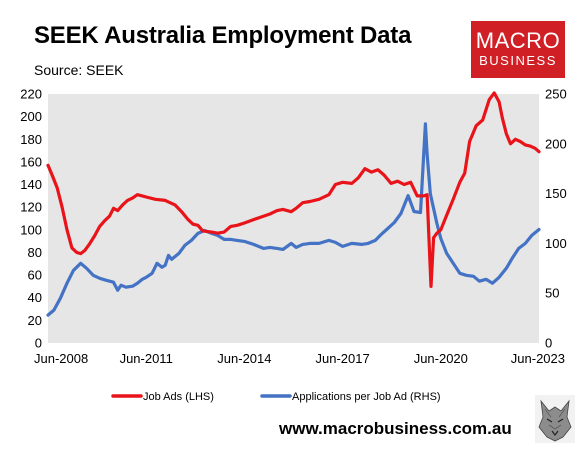 This screenshot has height=451, width=585. Describe the element at coordinates (366, 397) in the screenshot. I see `legend-label: Applications per Job Ad (RHS)` at that location.